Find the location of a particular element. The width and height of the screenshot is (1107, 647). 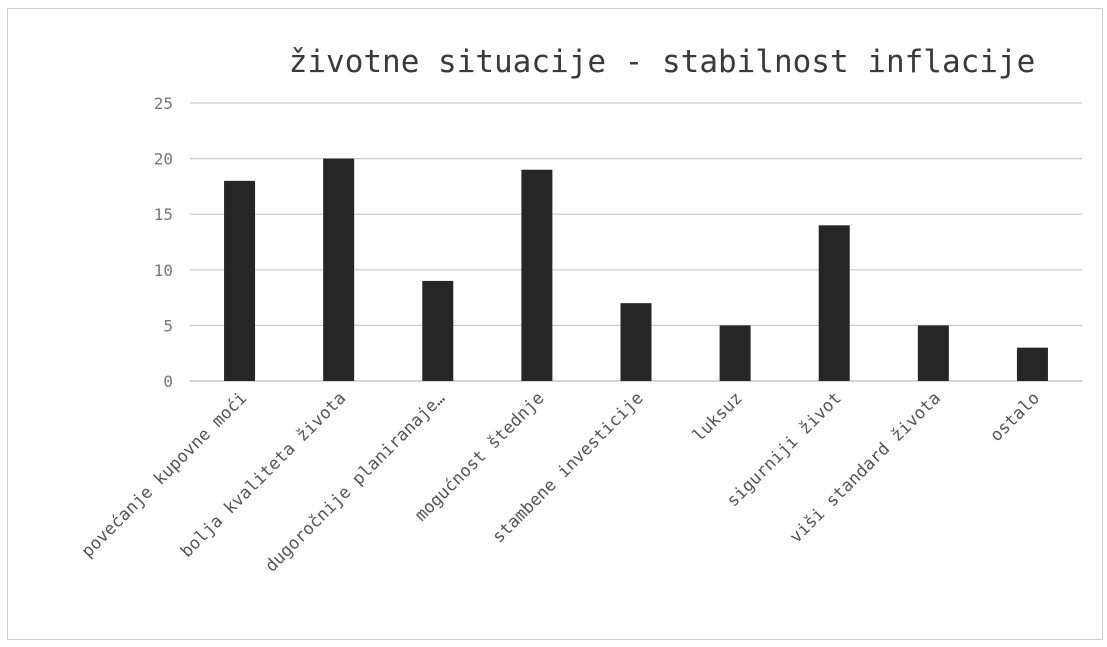

y-tick-label: 5 is located at coordinates (168, 325).